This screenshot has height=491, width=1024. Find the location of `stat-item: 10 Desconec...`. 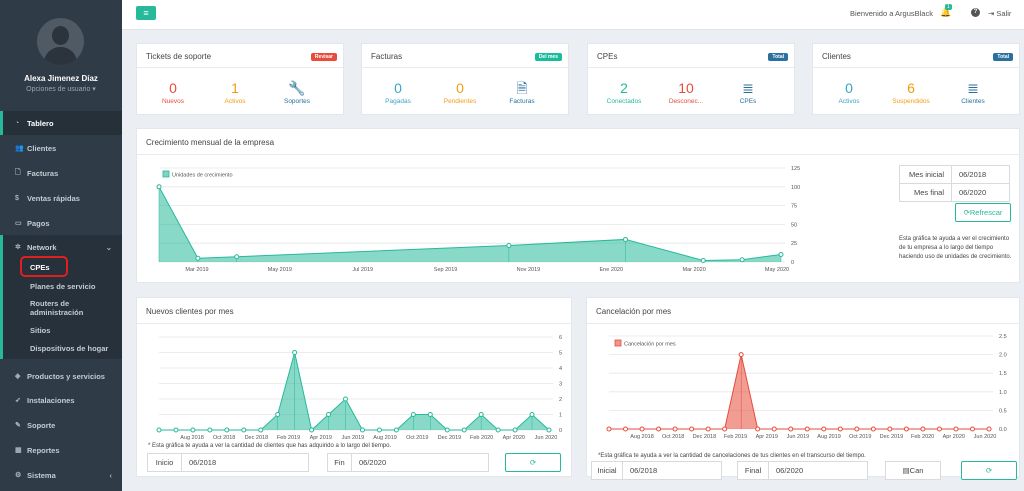

stat-item: 10 Desconec... is located at coordinates (686, 92).